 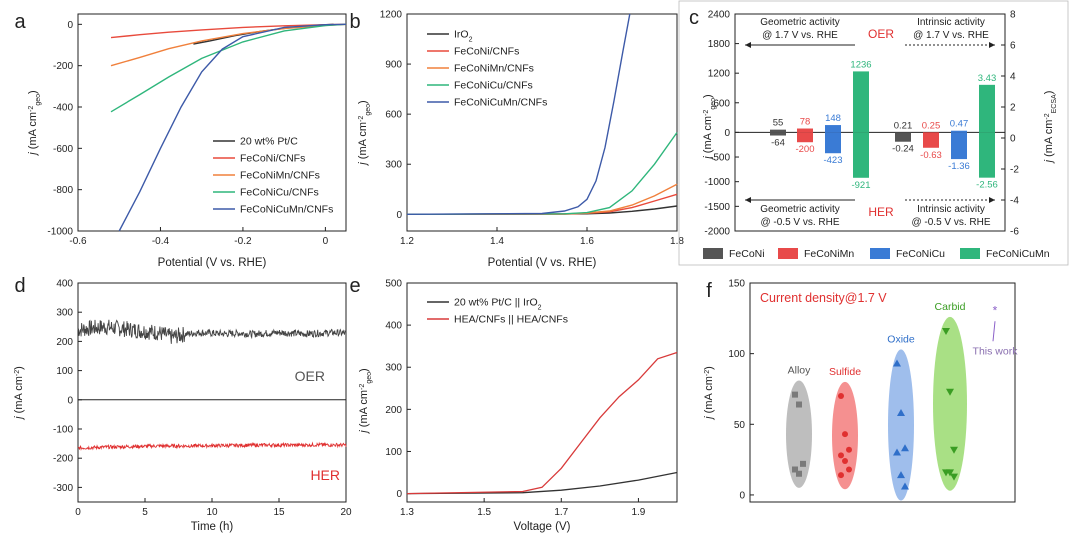 I want to click on this-work-arrow, so click(x=994, y=331).